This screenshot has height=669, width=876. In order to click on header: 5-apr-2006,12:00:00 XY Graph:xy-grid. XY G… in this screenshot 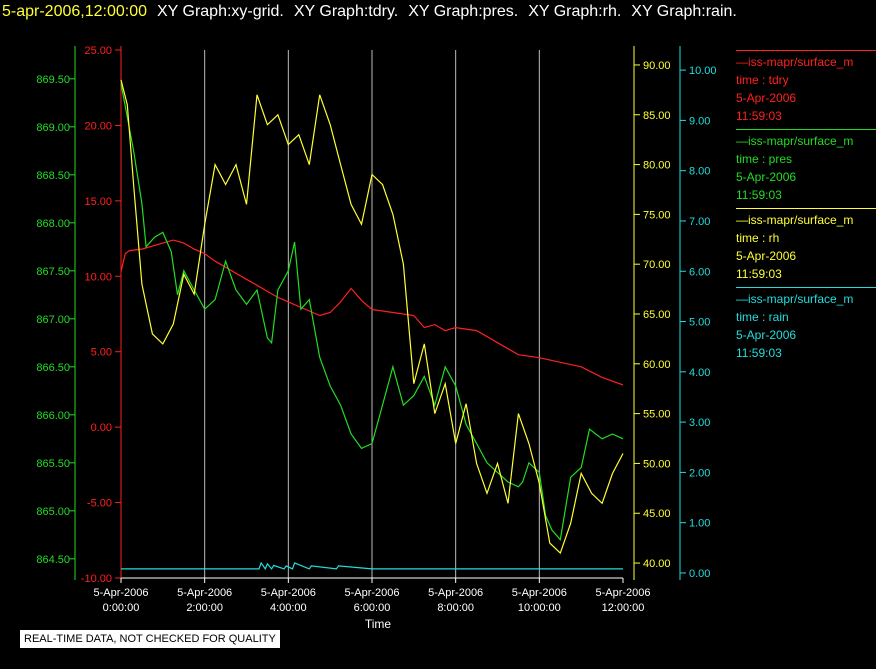, I will do `click(374, 12)`.